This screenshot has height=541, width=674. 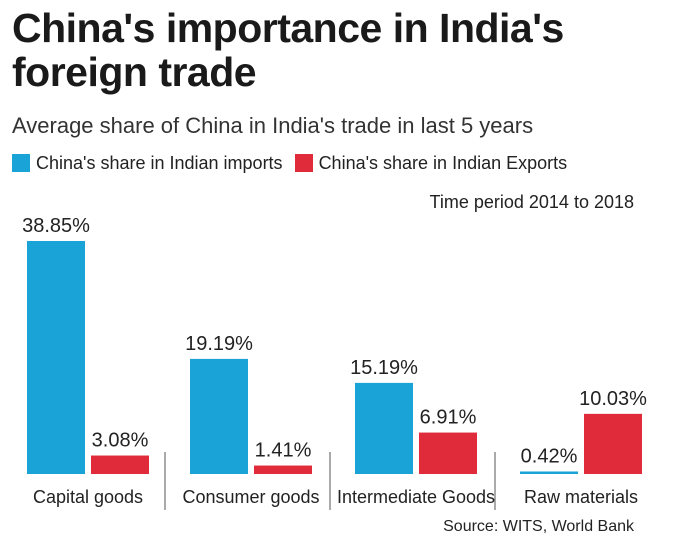 What do you see at coordinates (448, 418) in the screenshot?
I see `value-label-exports-intermediate-goods: 6.91%` at bounding box center [448, 418].